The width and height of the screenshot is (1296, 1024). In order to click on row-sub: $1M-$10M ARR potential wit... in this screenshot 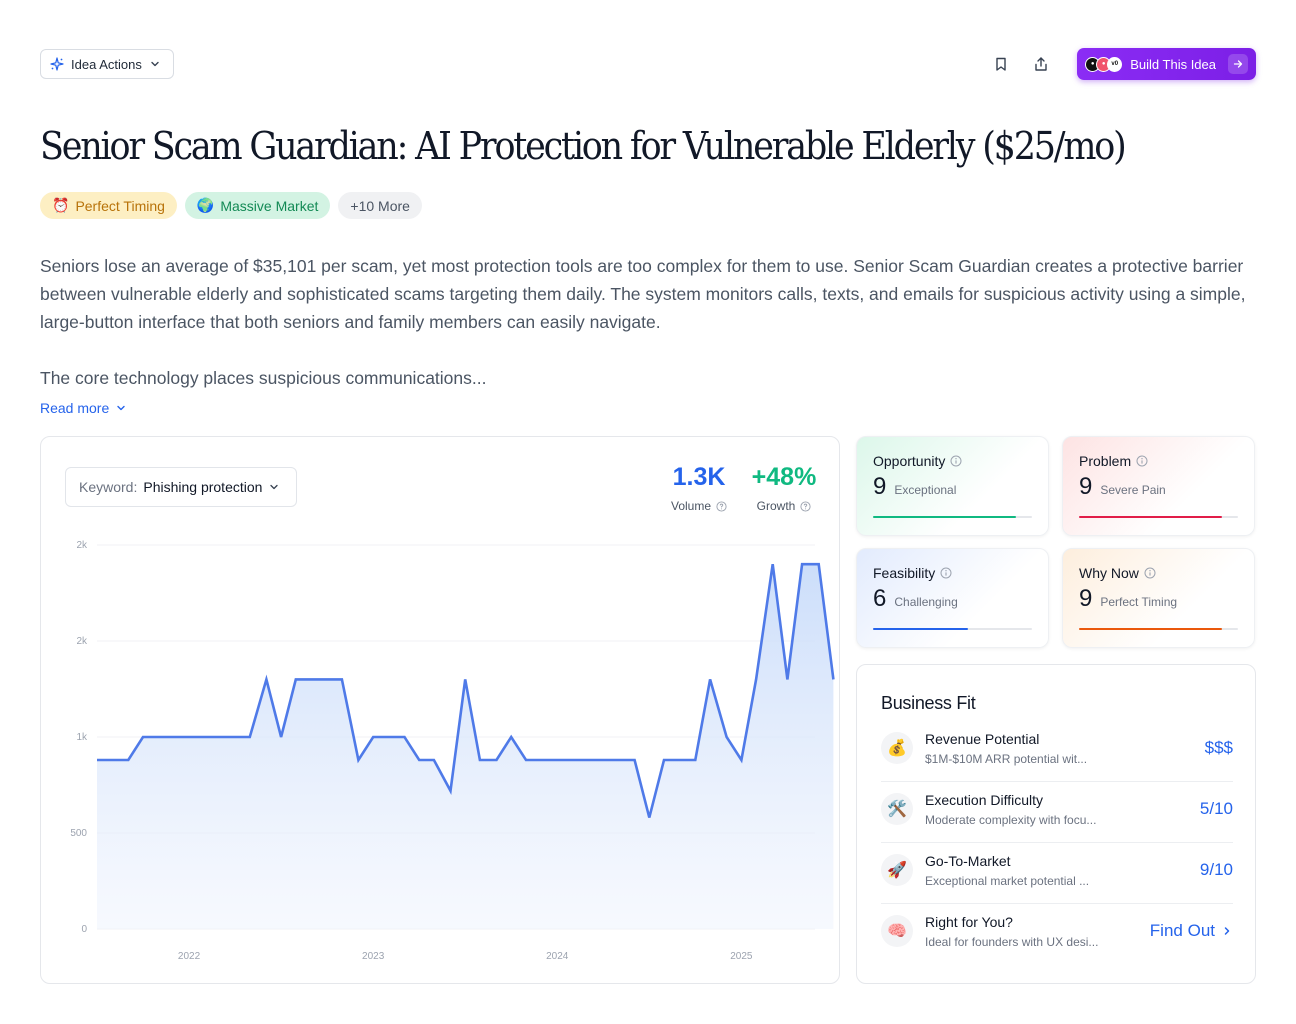, I will do `click(1006, 759)`.